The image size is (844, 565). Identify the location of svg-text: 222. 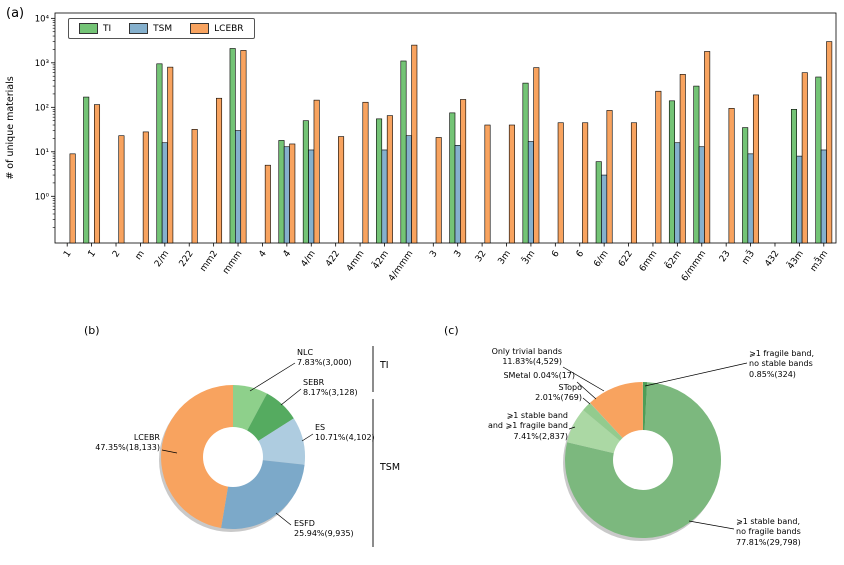
(187, 259).